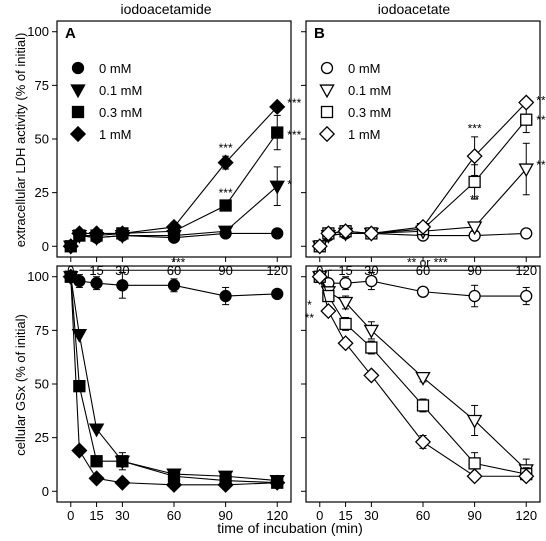  I want to click on y-tick-label: 0, so click(45, 491).